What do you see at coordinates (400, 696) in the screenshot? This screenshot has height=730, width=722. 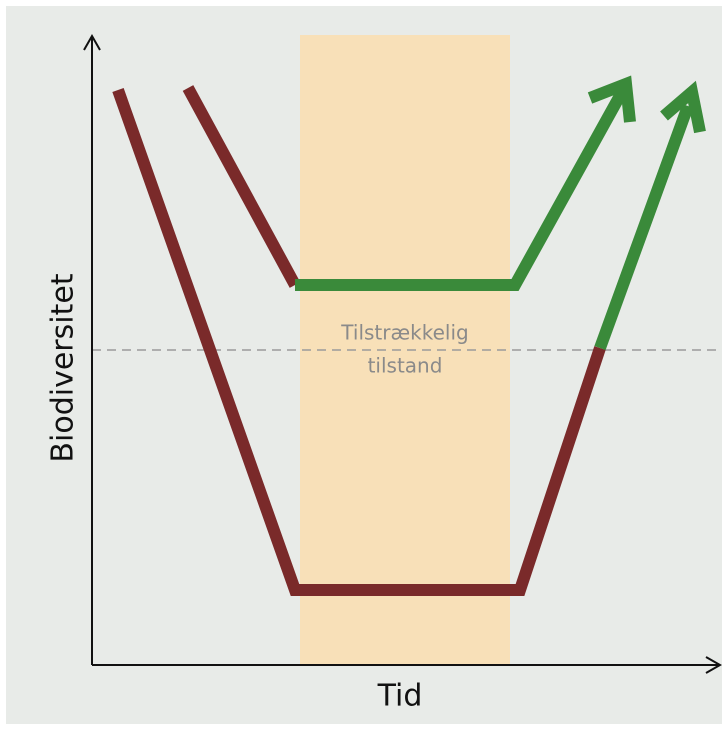 I see `x-axis-label: Tid` at bounding box center [400, 696].